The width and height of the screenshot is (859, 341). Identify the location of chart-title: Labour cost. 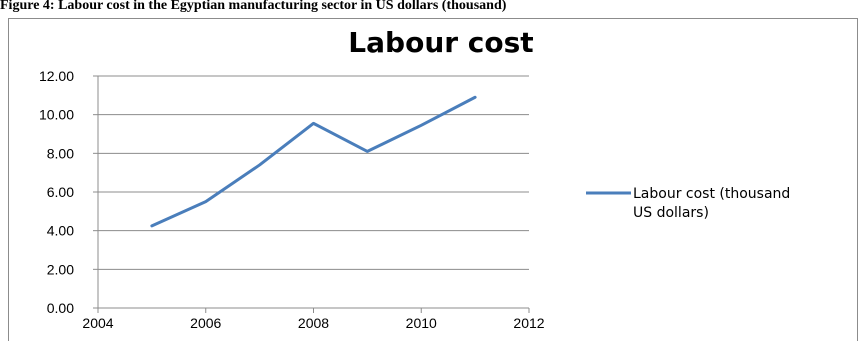
(440, 42).